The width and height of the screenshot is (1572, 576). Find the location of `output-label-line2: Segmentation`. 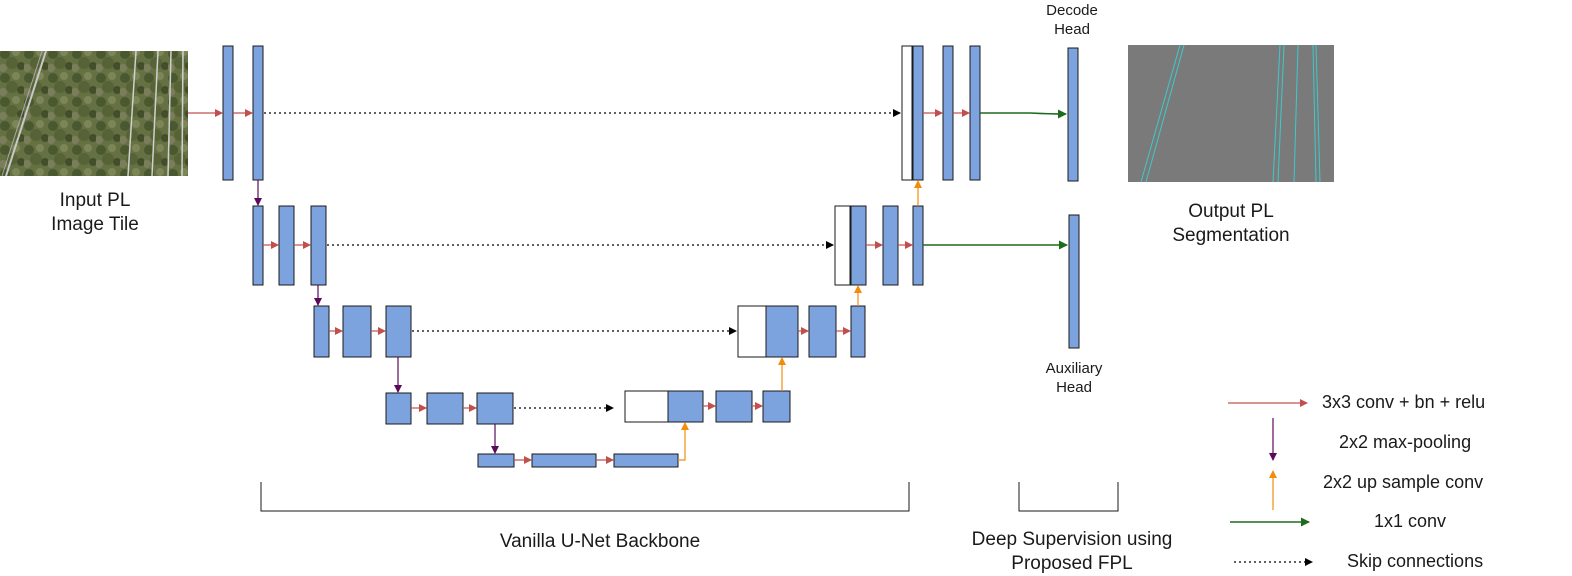

output-label-line2: Segmentation is located at coordinates (1231, 235).